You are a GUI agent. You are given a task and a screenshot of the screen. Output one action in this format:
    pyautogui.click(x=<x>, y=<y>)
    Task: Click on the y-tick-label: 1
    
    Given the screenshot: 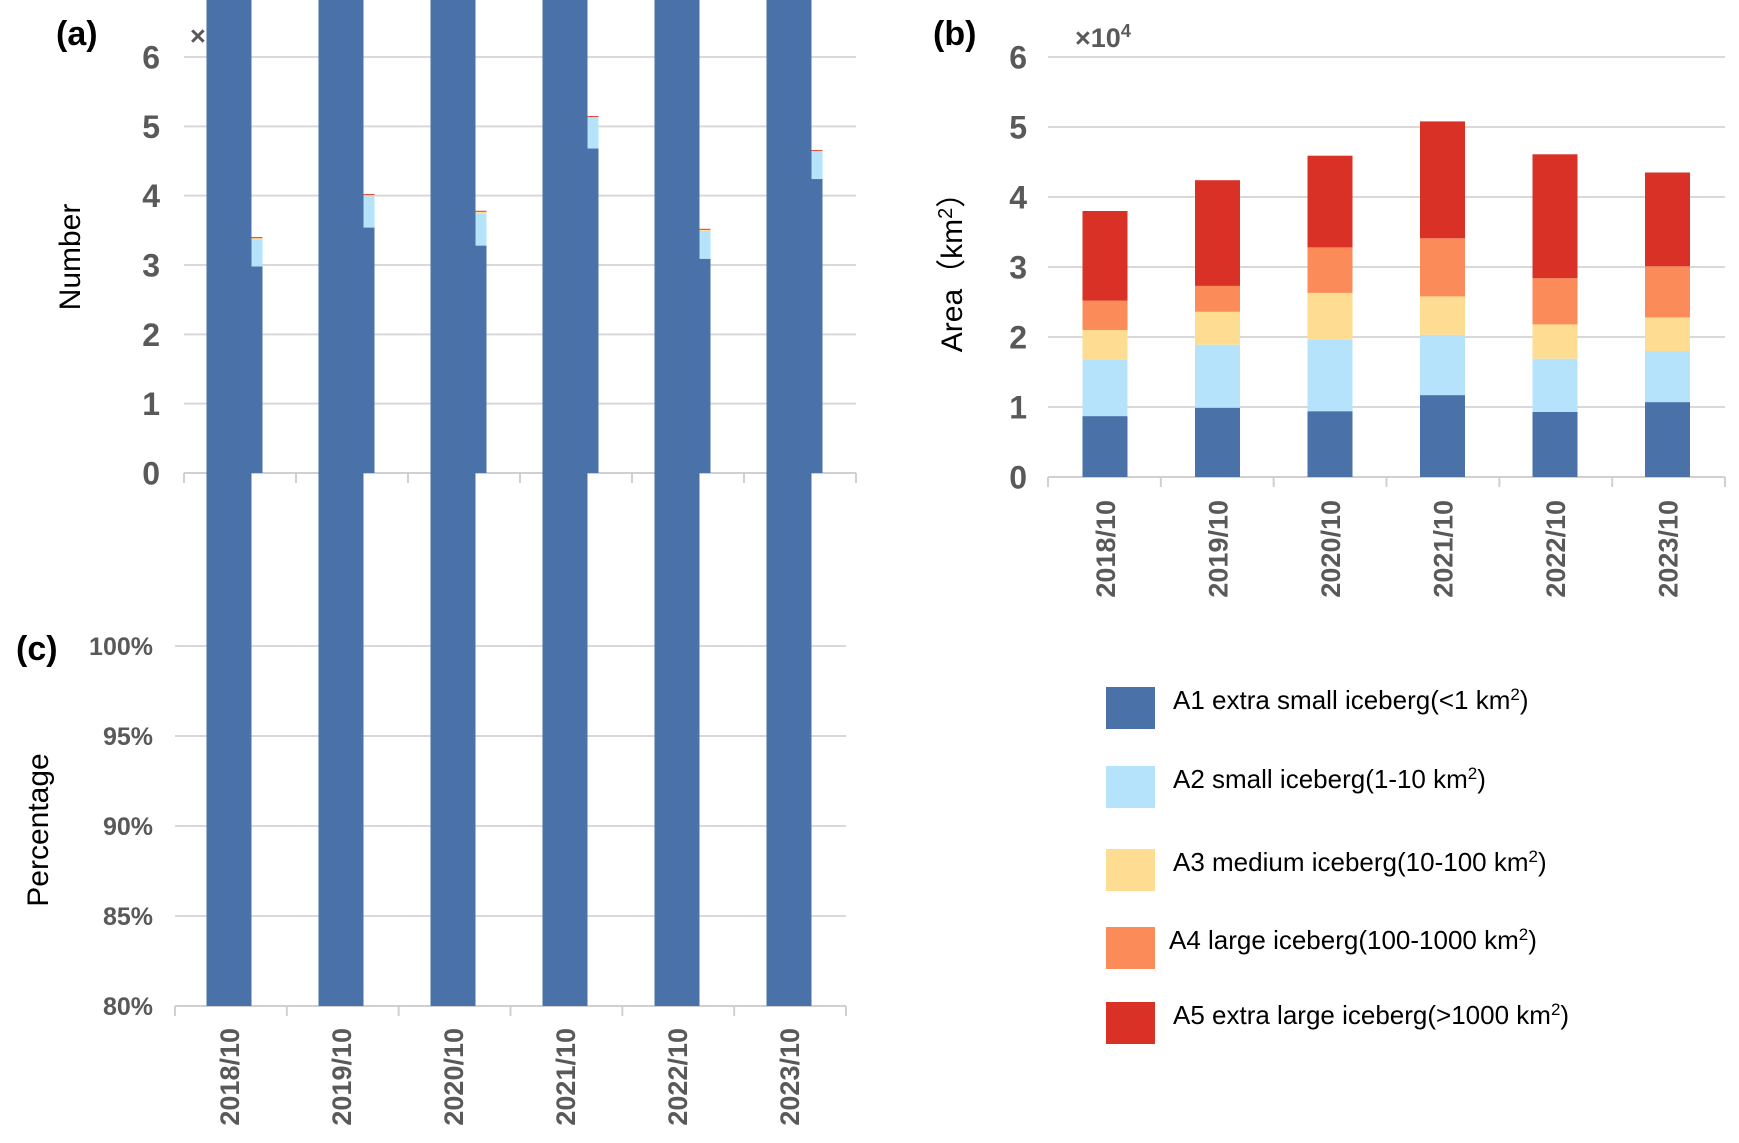 What is the action you would take?
    pyautogui.click(x=151, y=404)
    